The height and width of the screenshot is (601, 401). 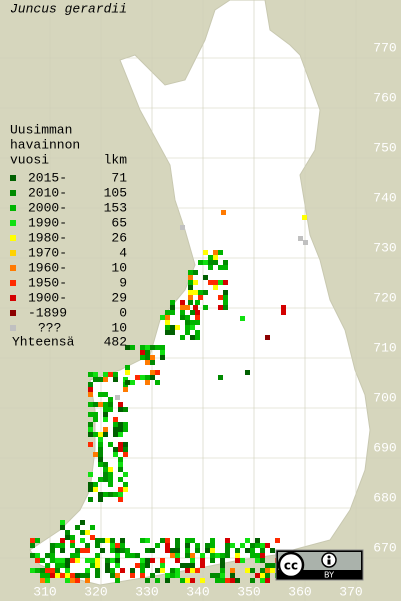 What do you see at coordinates (29, 159) in the screenshot?
I see `legend-heading: vuosi` at bounding box center [29, 159].